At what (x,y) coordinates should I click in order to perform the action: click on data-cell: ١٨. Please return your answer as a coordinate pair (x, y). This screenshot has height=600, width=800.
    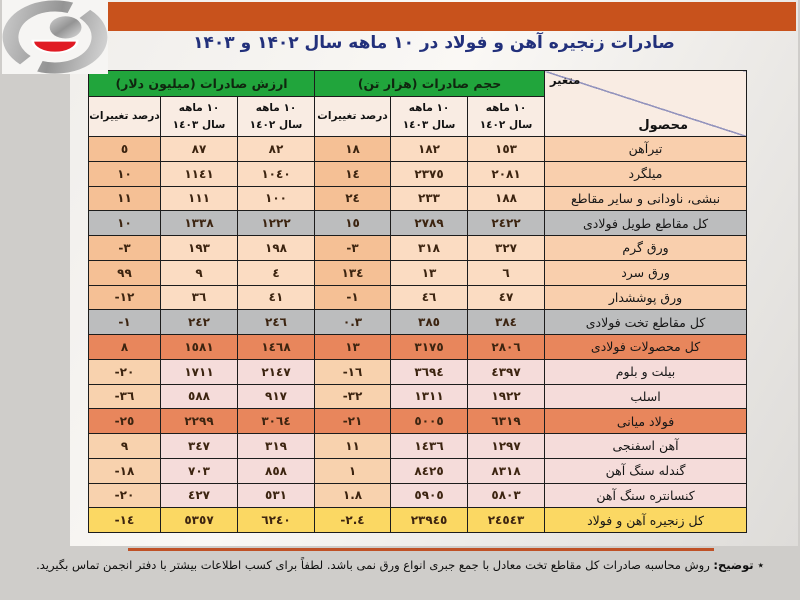
    Looking at the image, I should click on (352, 149).